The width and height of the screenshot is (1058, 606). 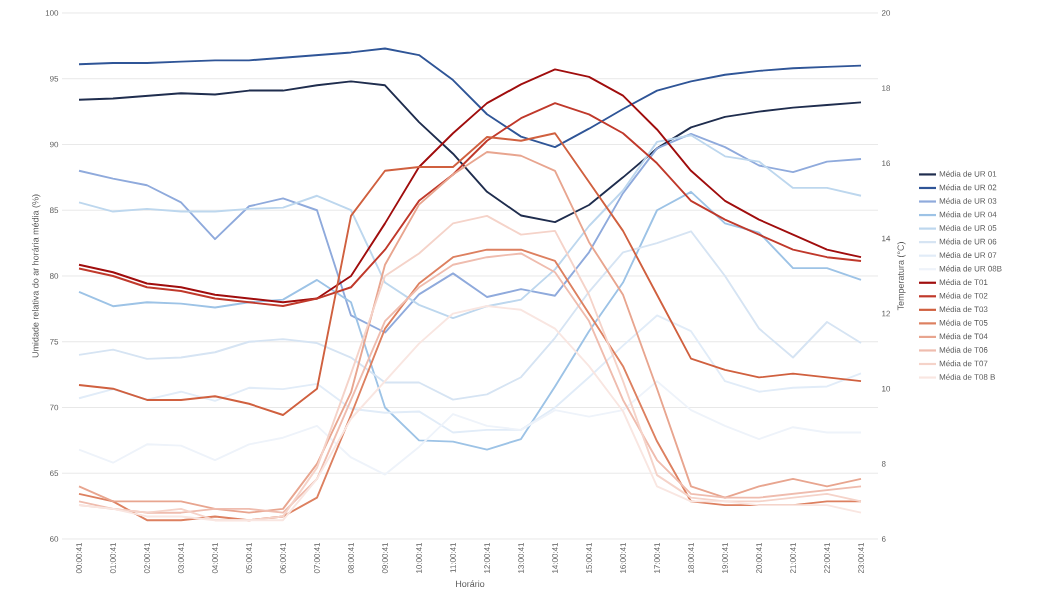 I want to click on y-axis-title: Umidade relativa do ar horária média (%), so click(x=36, y=276).